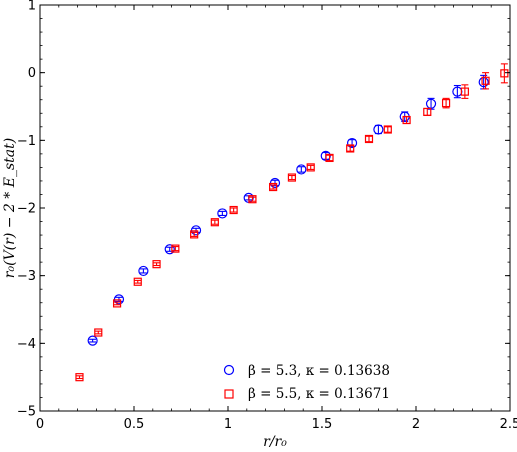 The width and height of the screenshot is (517, 452). What do you see at coordinates (416, 424) in the screenshot?
I see `x-tick-label: 2` at bounding box center [416, 424].